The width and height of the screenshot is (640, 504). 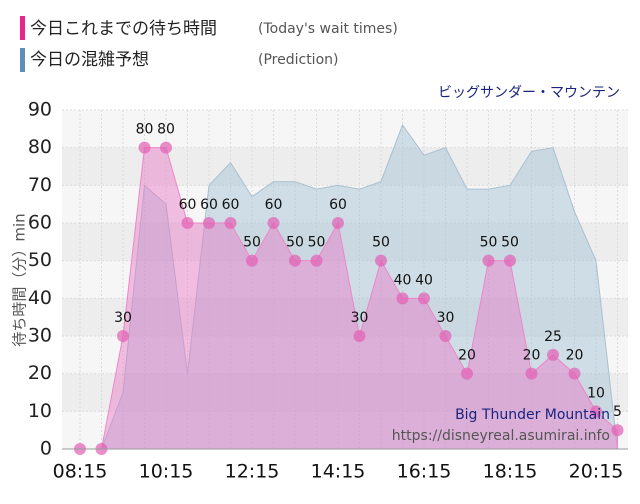 What do you see at coordinates (46, 449) in the screenshot?
I see `y-tick-label: 0` at bounding box center [46, 449].